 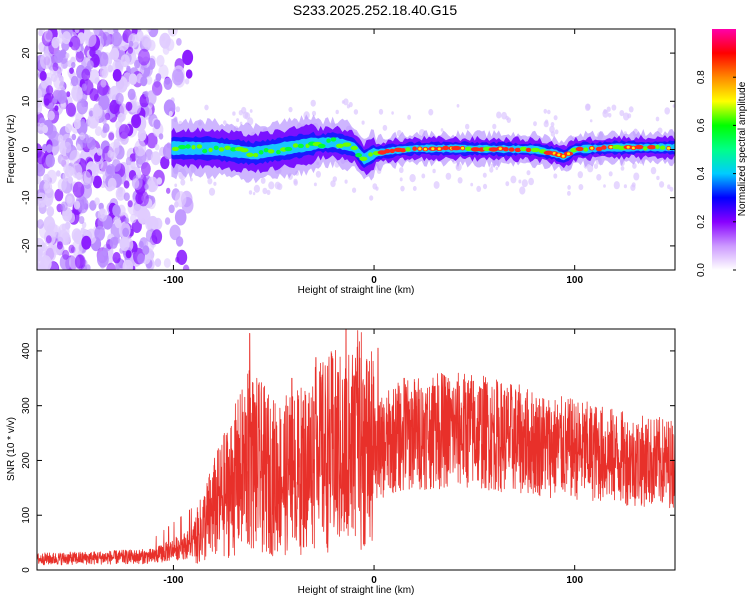 I want to click on spectrogram-x-axis-label: Height of straight line (km), so click(x=356, y=290).